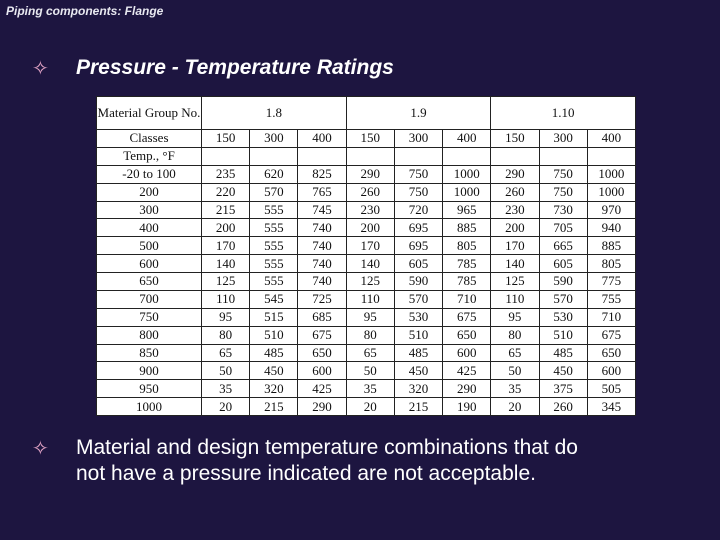 The height and width of the screenshot is (540, 720). I want to click on data-row: 650 125 555 740 125 590 785 125 590 775, so click(366, 281).